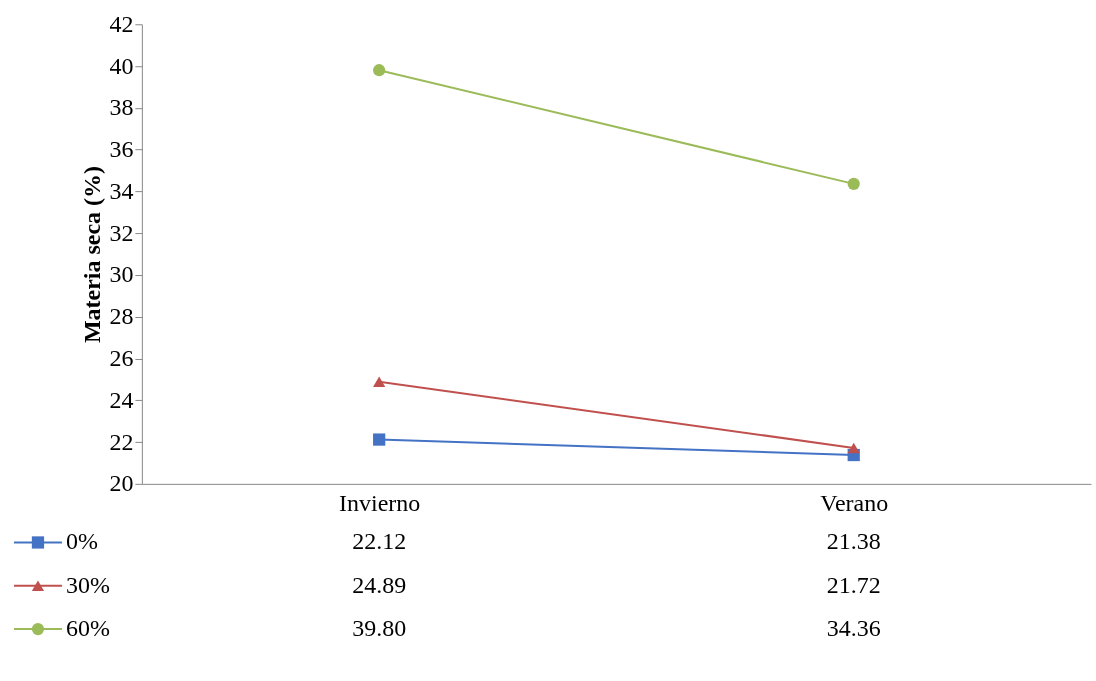  Describe the element at coordinates (853, 628) in the screenshot. I see `data-label: 34.36` at that location.